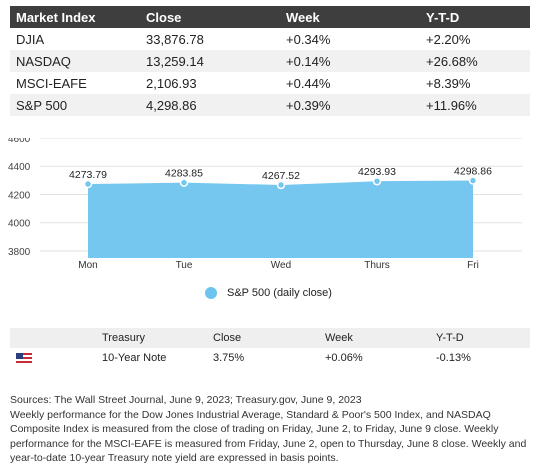  Describe the element at coordinates (475, 61) in the screenshot. I see `index-ytd: +26.68%` at that location.